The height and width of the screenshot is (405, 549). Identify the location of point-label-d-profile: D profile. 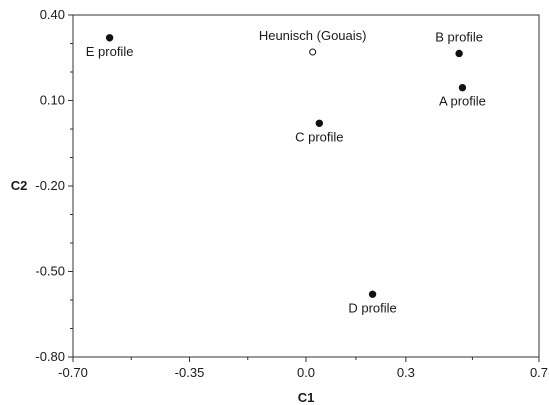
(372, 307).